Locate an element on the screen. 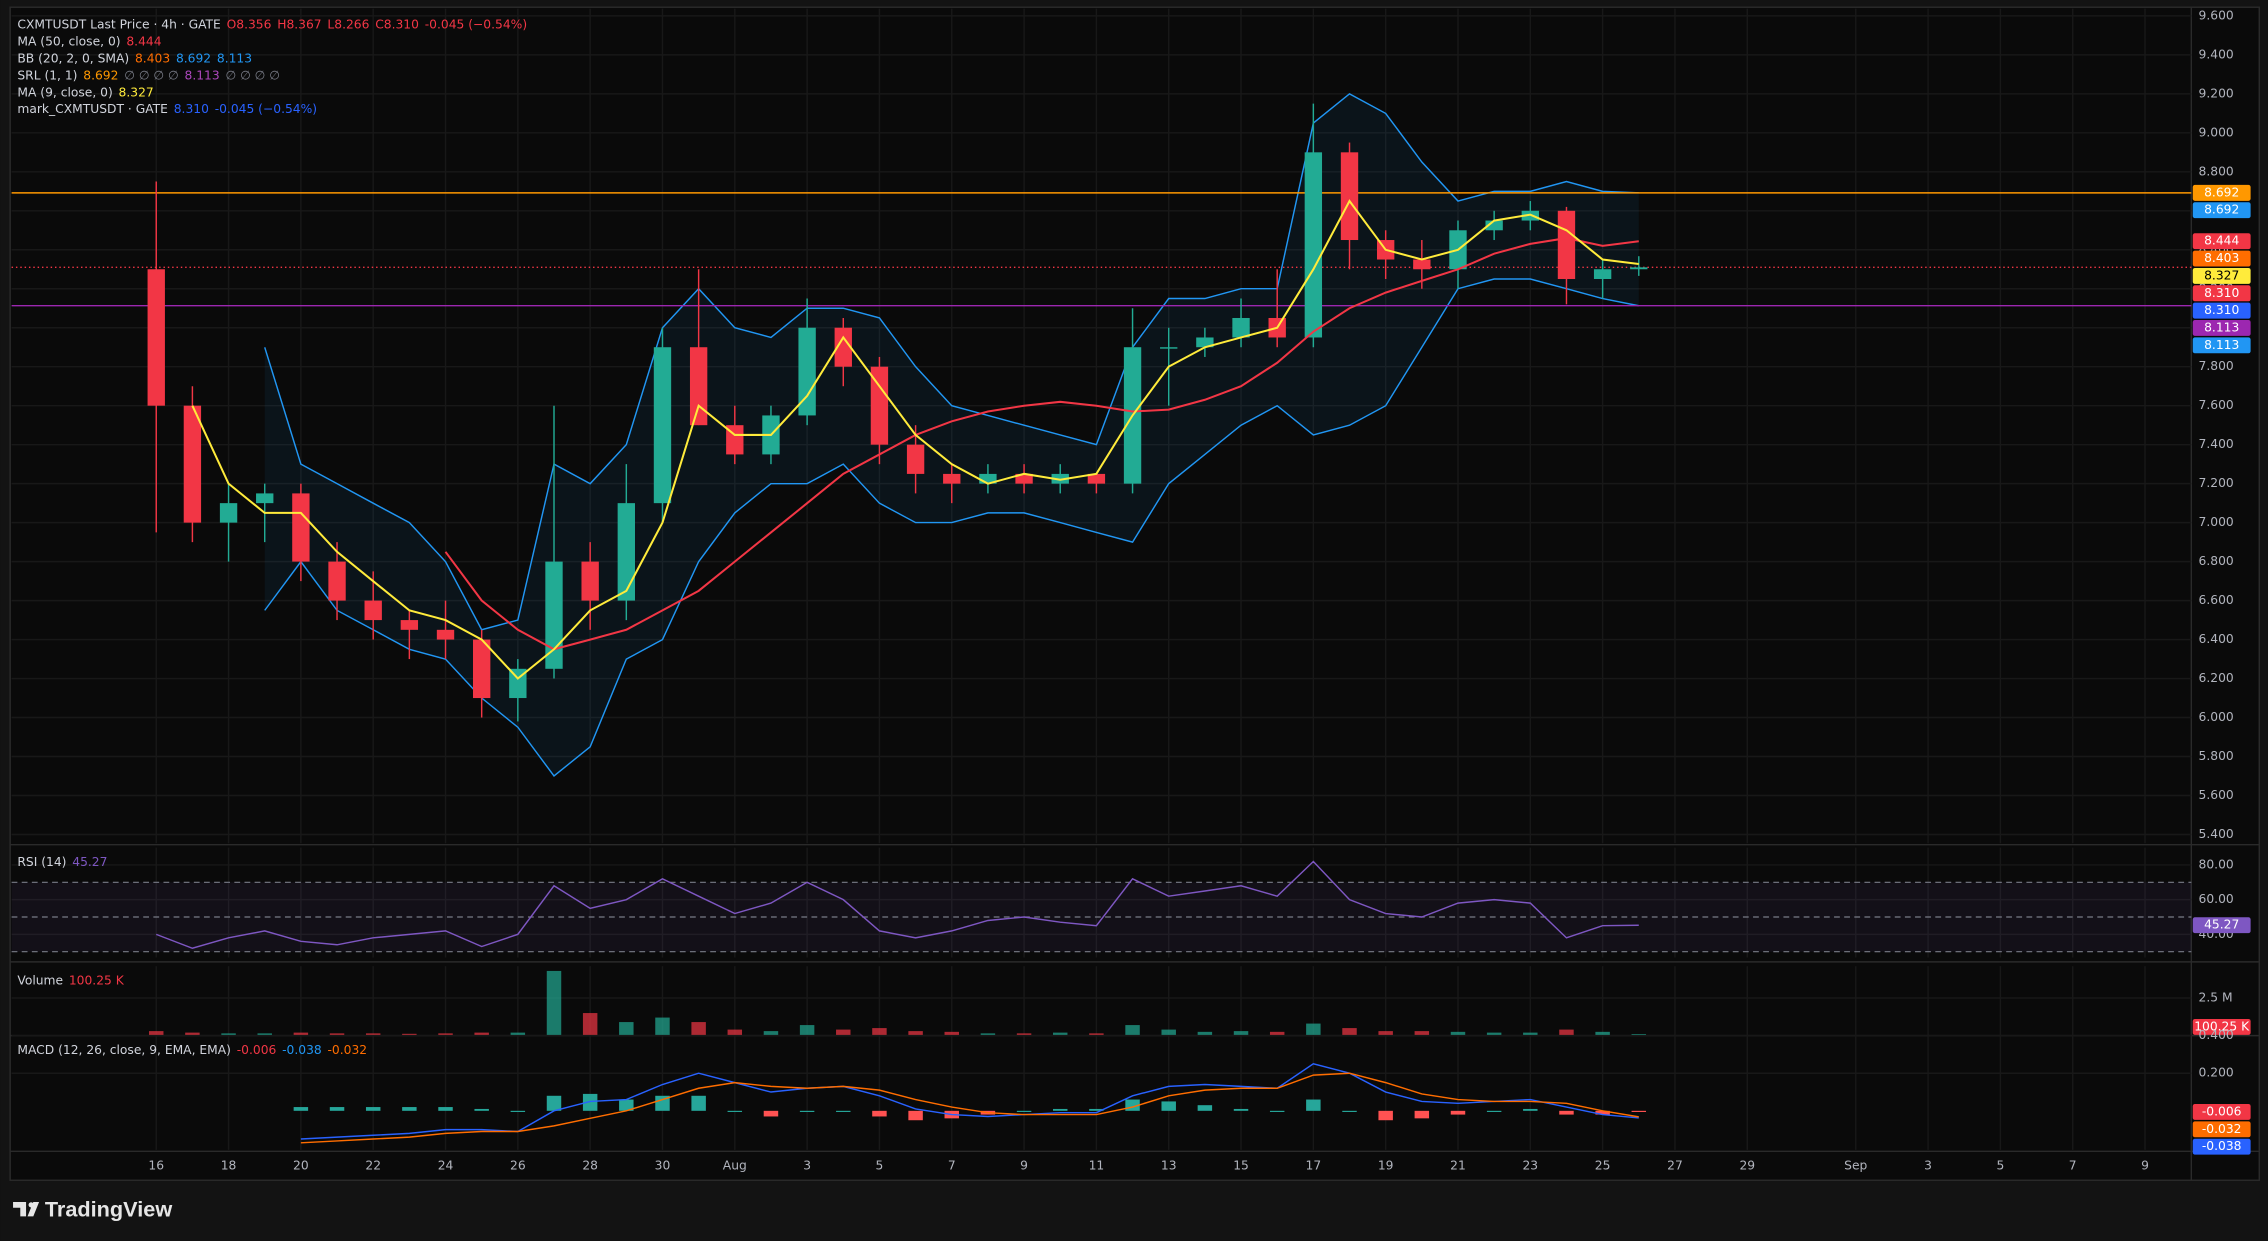  x-tick-label: 23 is located at coordinates (1530, 1165).